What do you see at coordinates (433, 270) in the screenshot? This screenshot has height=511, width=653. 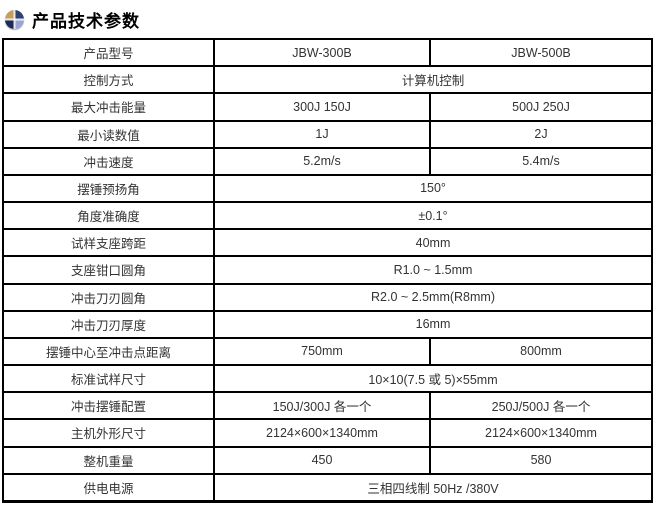 I see `spec-value-shared: R1.0 ~ 1.5mm` at bounding box center [433, 270].